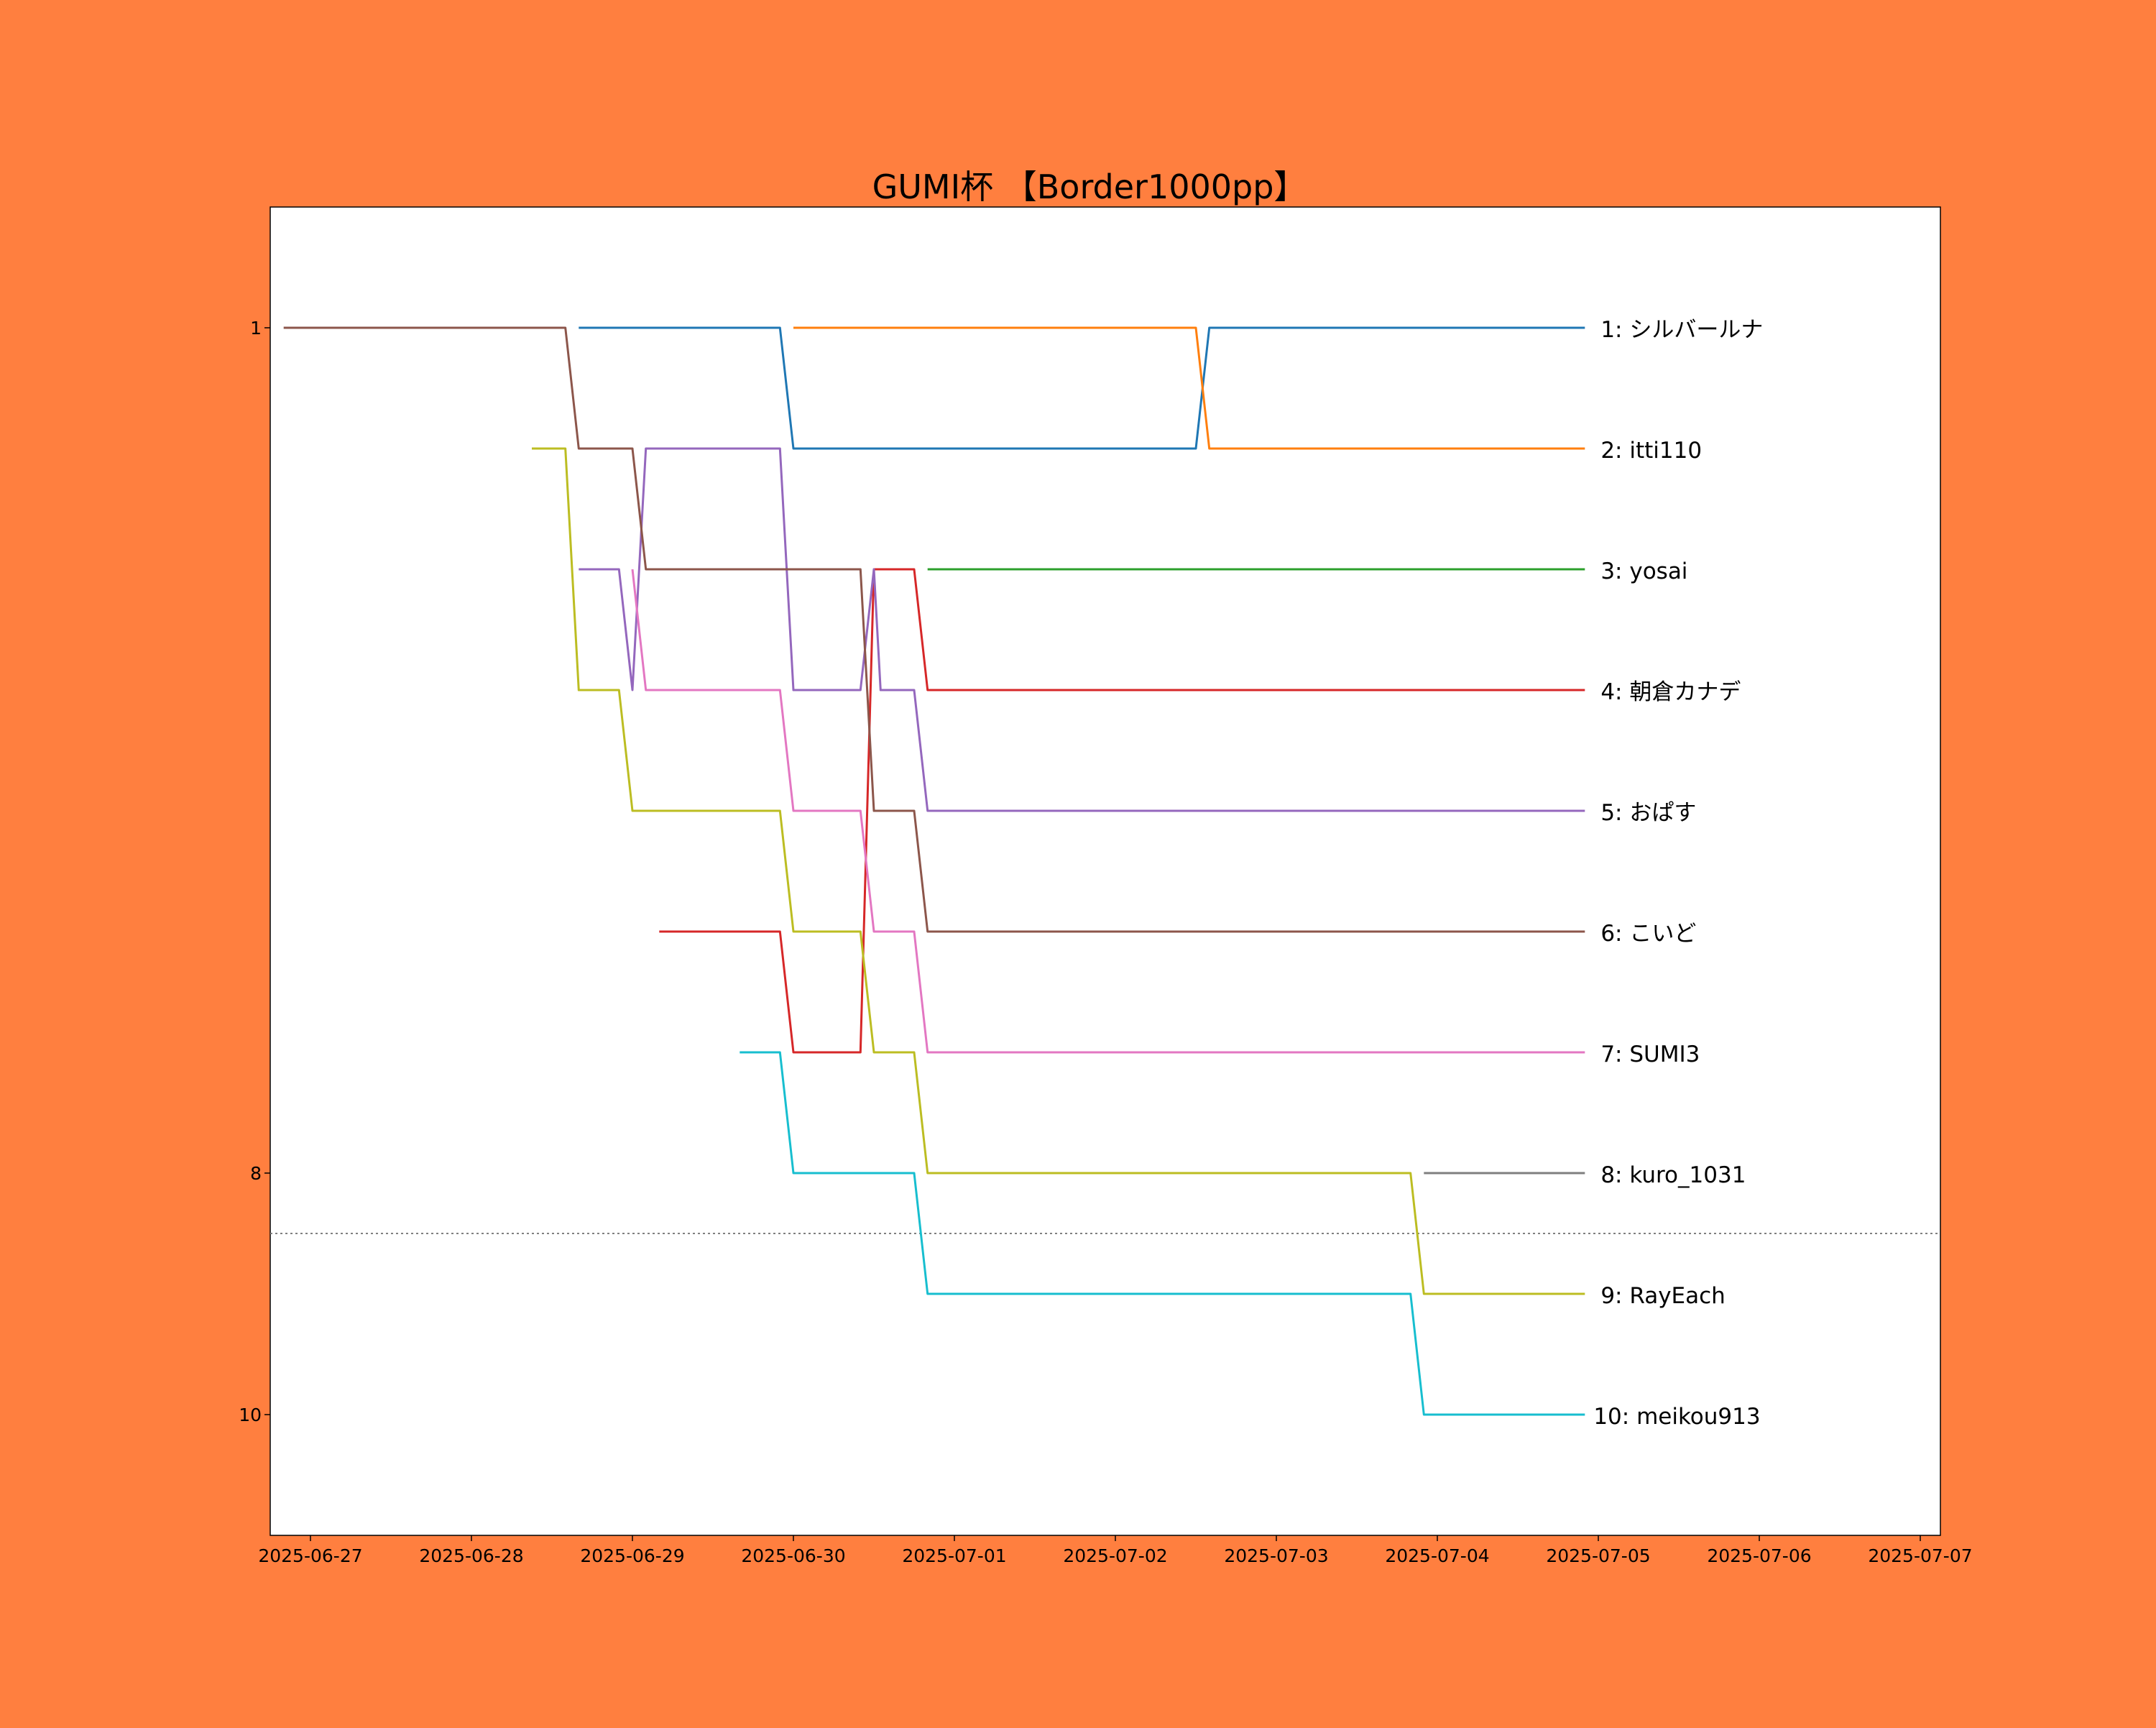 Image resolution: width=2156 pixels, height=1728 pixels. Describe the element at coordinates (1115, 1556) in the screenshot. I see `x-tick-label-5: 2025-07-02` at that location.